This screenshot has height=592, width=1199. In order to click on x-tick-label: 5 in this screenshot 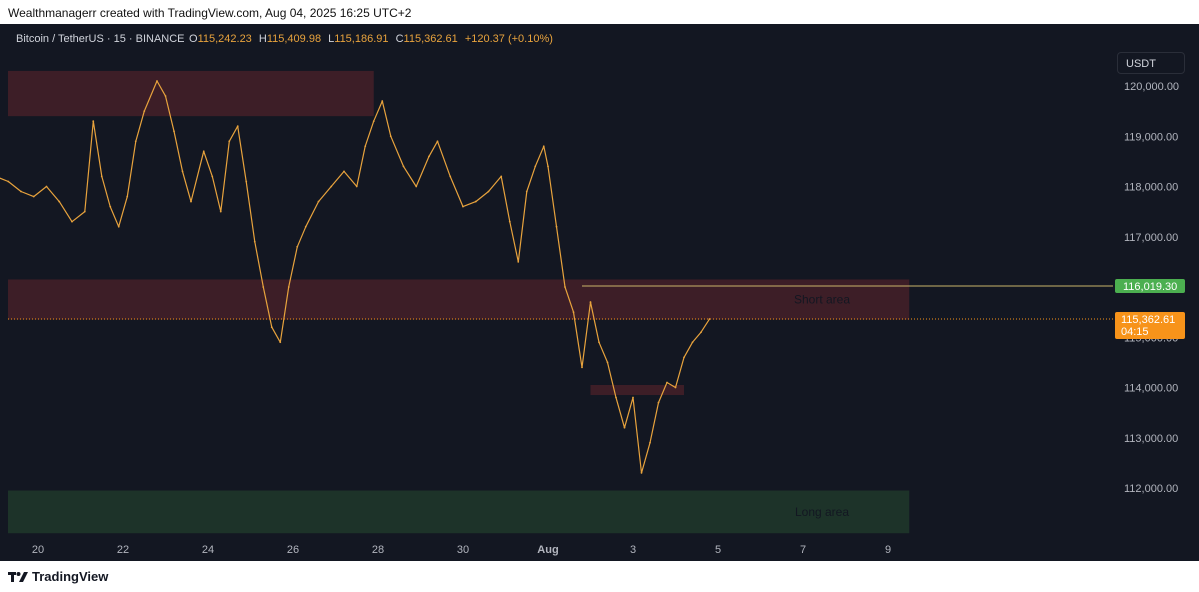, I will do `click(718, 550)`.